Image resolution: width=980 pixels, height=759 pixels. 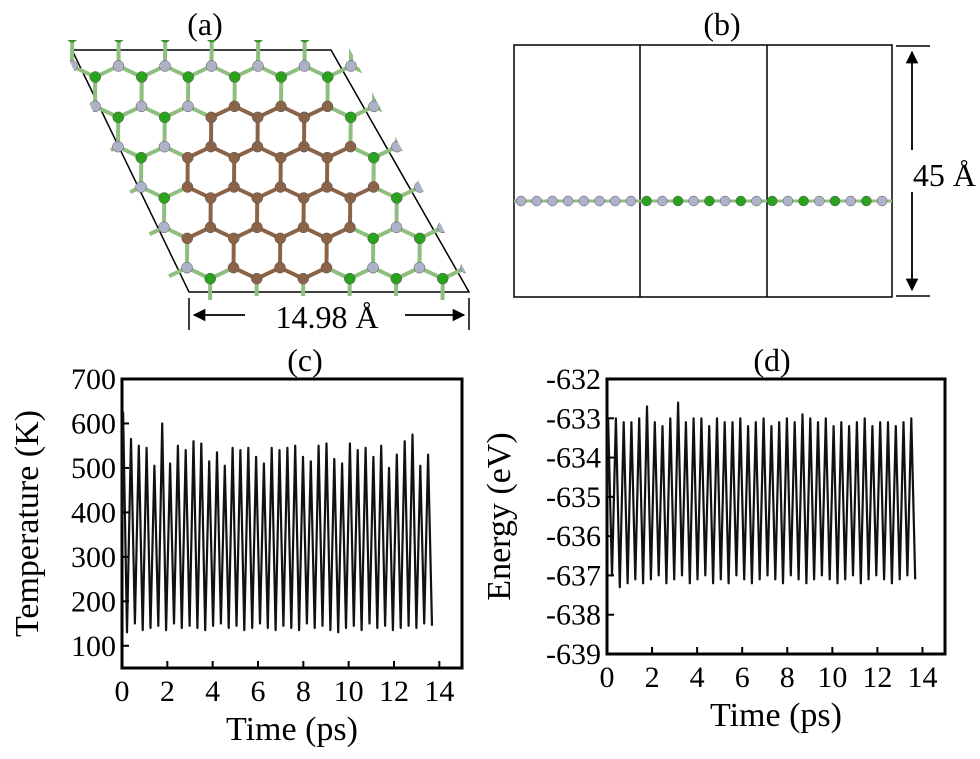 What do you see at coordinates (325, 315) in the screenshot?
I see `dim-label-bg` at bounding box center [325, 315].